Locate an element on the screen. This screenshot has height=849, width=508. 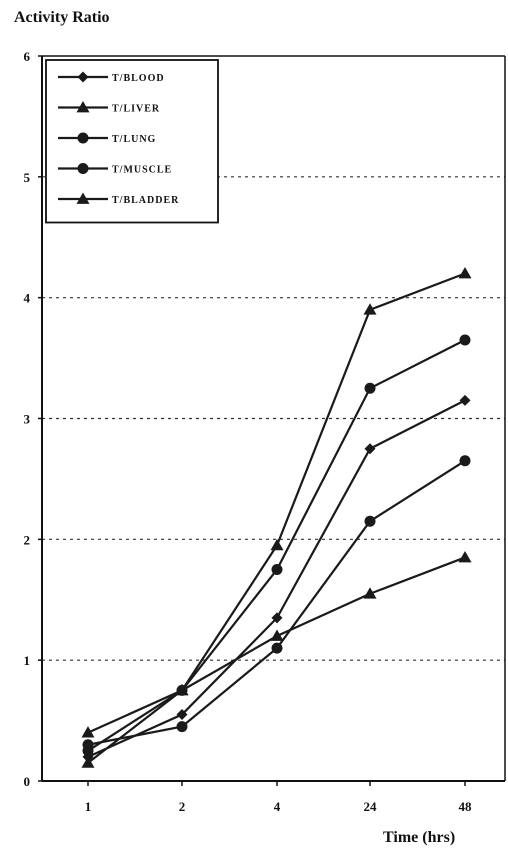
y-axis-title: Activity Ratio is located at coordinates (62, 17).